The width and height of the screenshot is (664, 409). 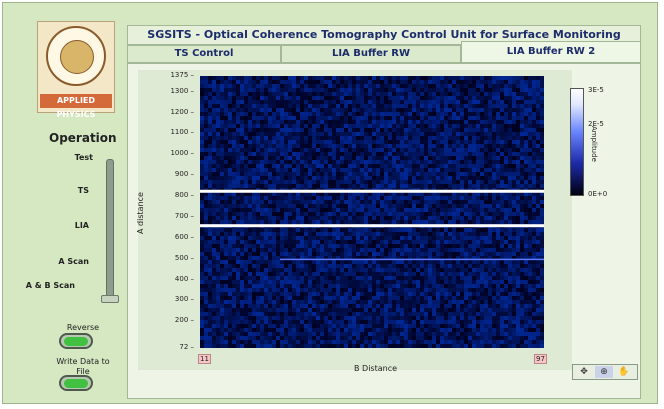 I want to click on reverse-toggle, so click(x=76, y=341).